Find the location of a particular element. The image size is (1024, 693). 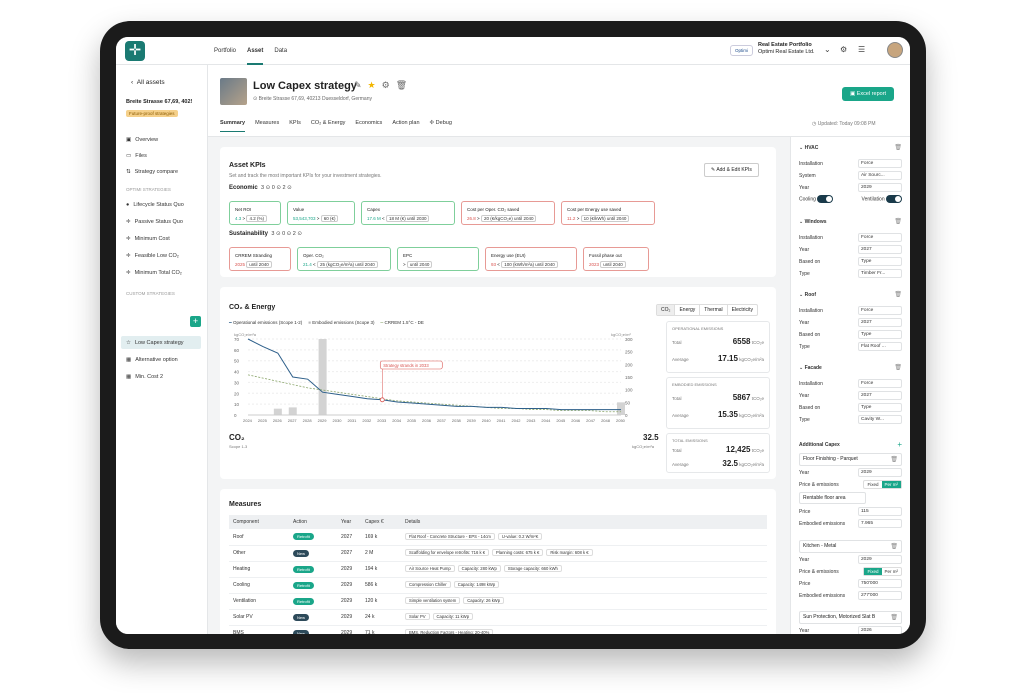

roof-header: ⌄ Roof 🗑 is located at coordinates (850, 295).